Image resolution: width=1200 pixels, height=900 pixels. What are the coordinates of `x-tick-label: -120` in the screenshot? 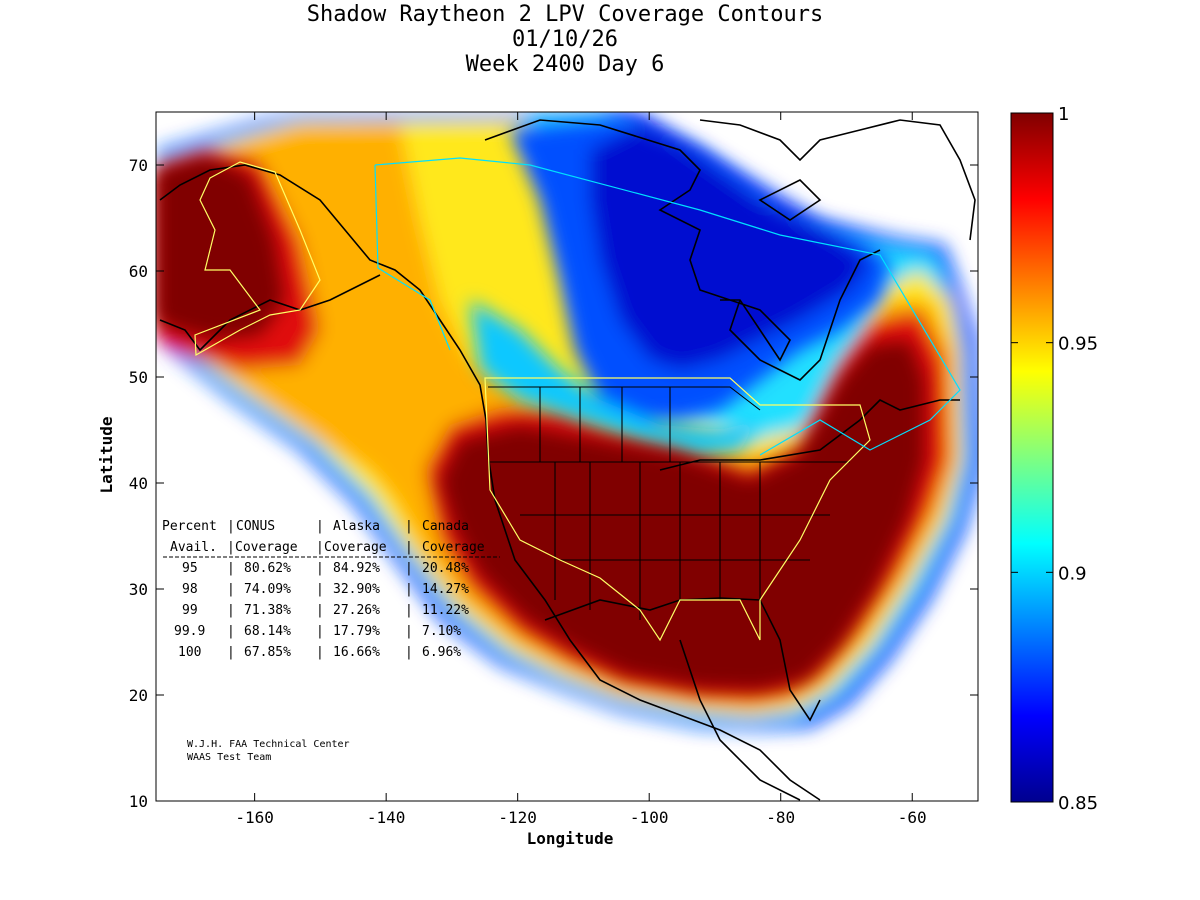 It's located at (517, 817).